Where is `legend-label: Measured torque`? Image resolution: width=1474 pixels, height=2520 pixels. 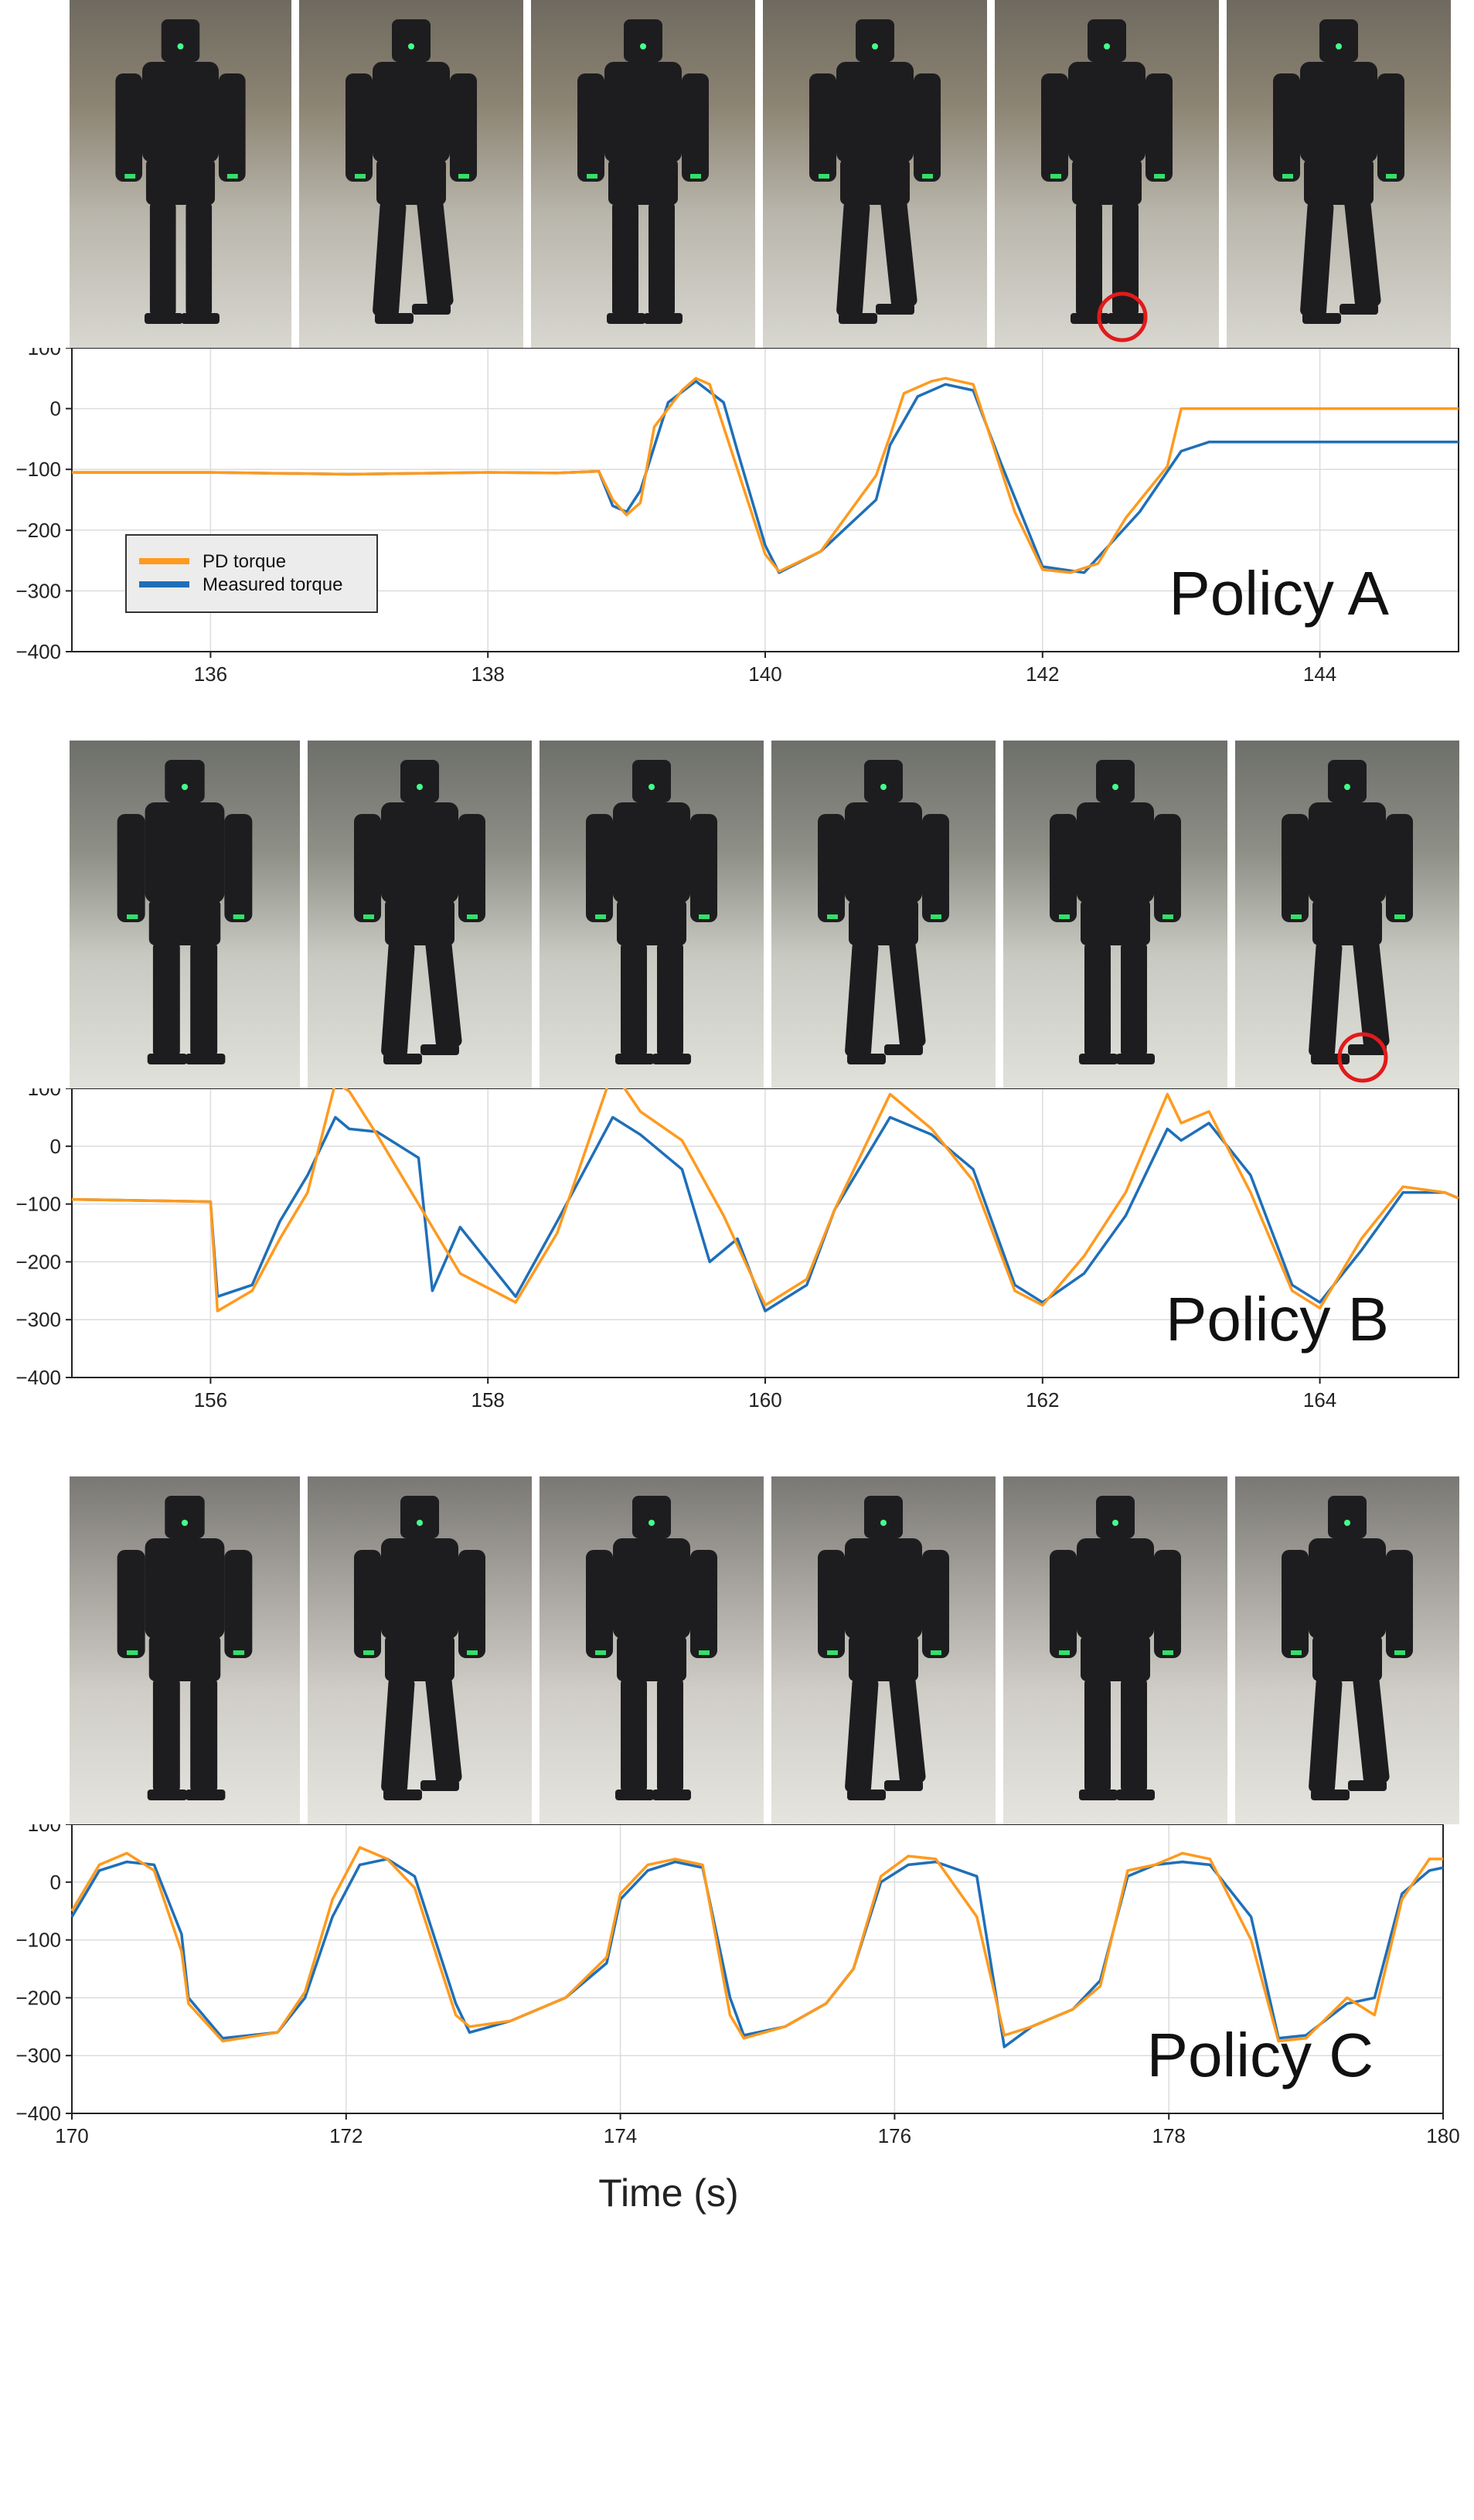
legend-label: Measured torque is located at coordinates (272, 584).